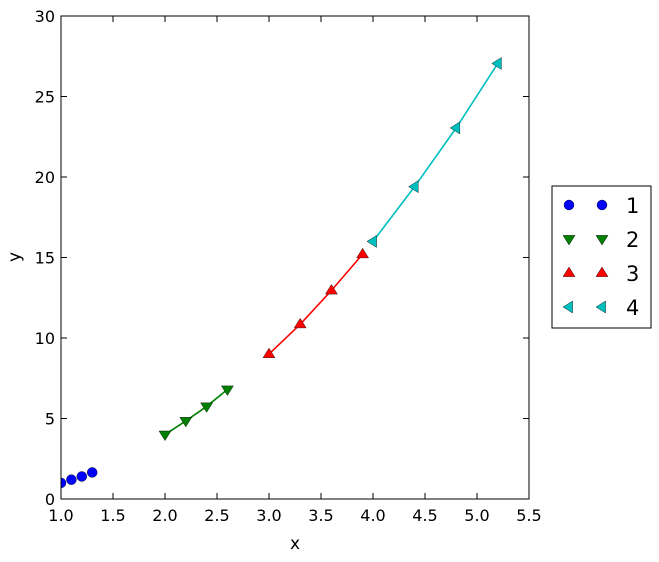 Image resolution: width=659 pixels, height=562 pixels. I want to click on x-tick-label: 1.0, so click(60, 515).